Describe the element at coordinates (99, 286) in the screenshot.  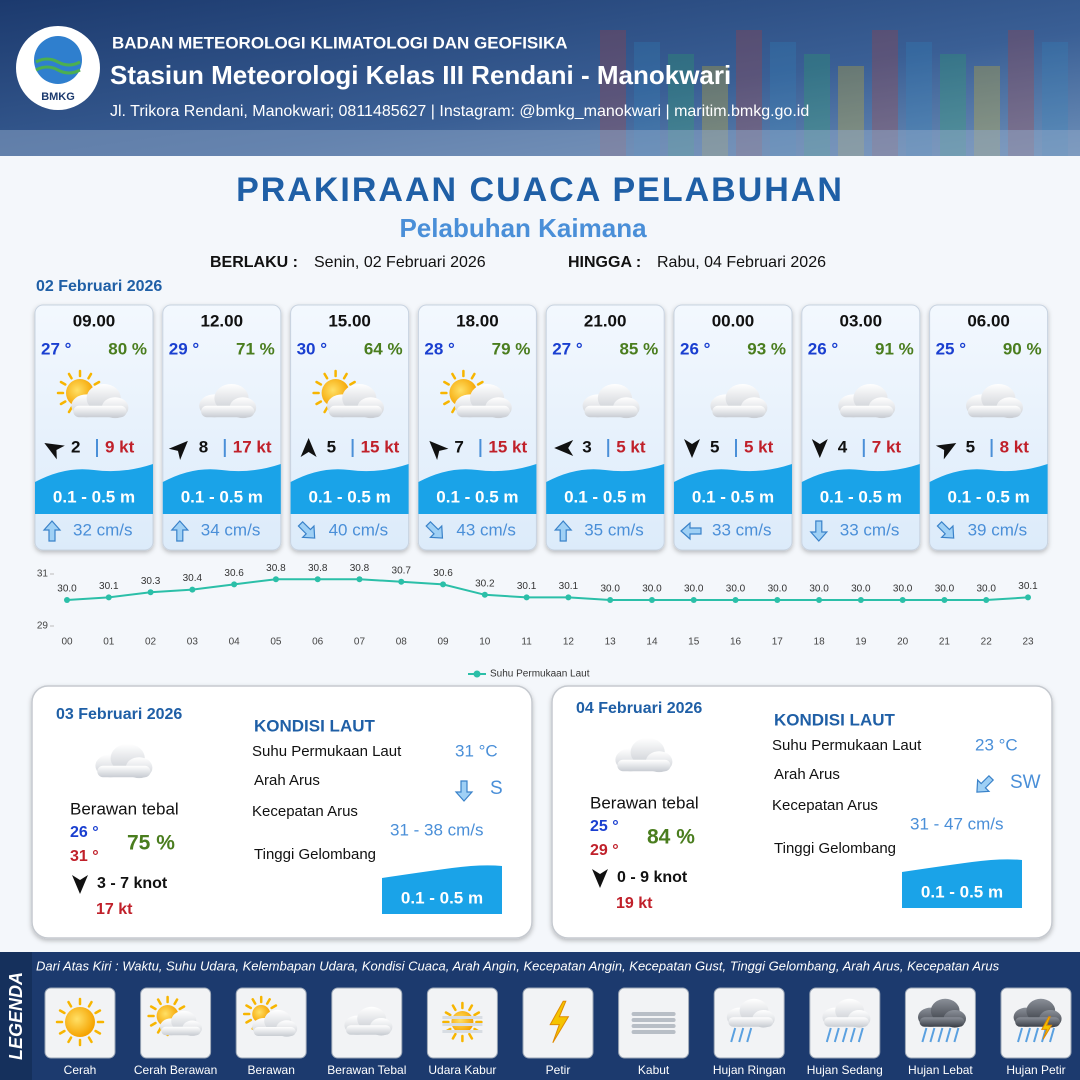
I see `forecast-date: 02 Februari 2026` at that location.